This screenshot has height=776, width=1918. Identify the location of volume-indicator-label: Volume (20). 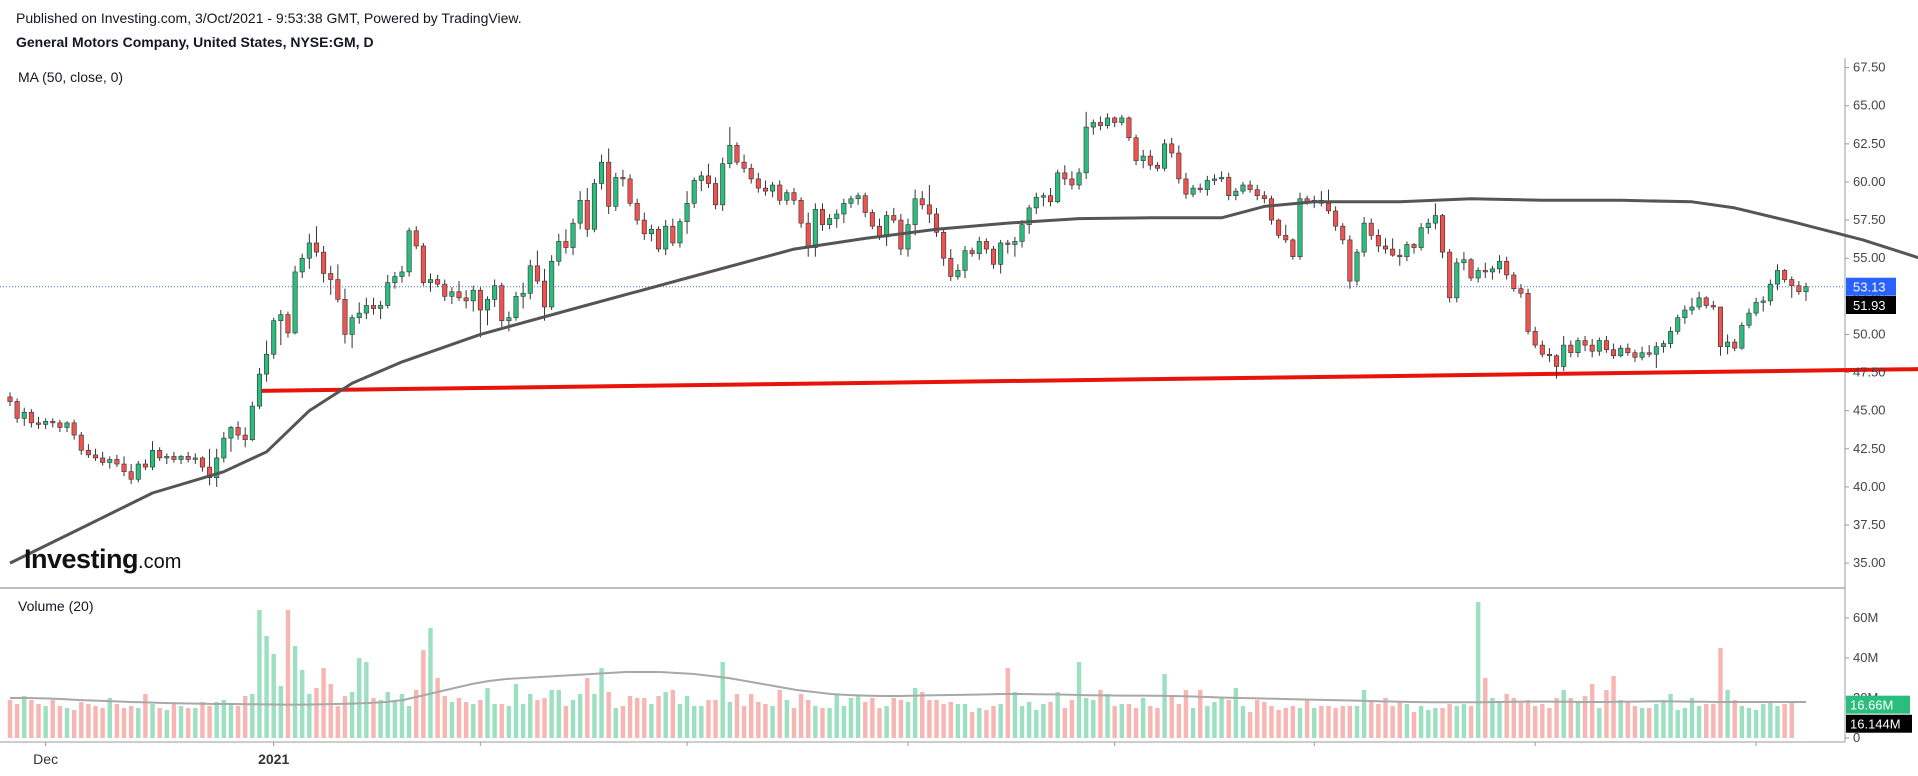
(56, 606).